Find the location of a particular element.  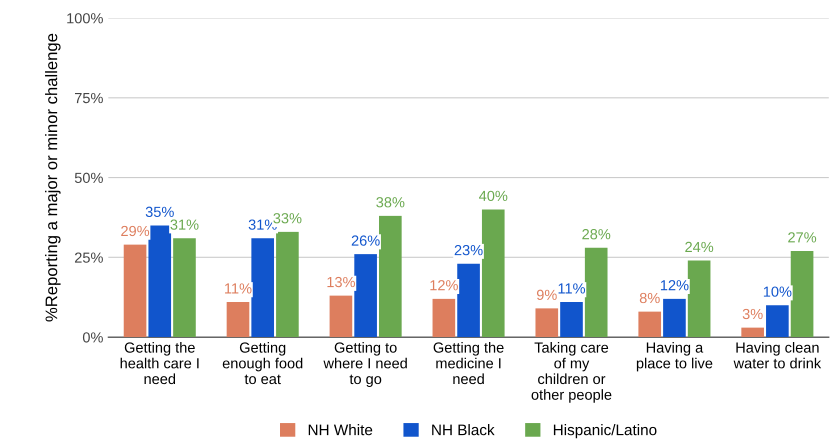

y-tick-label: 25% is located at coordinates (88, 257).